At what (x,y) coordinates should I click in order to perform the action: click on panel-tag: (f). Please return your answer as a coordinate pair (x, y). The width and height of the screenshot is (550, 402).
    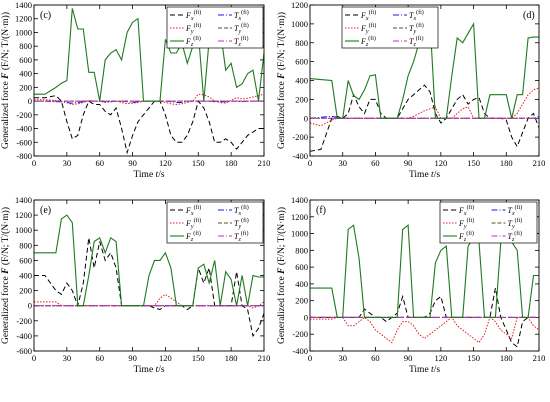
    Looking at the image, I should click on (321, 210).